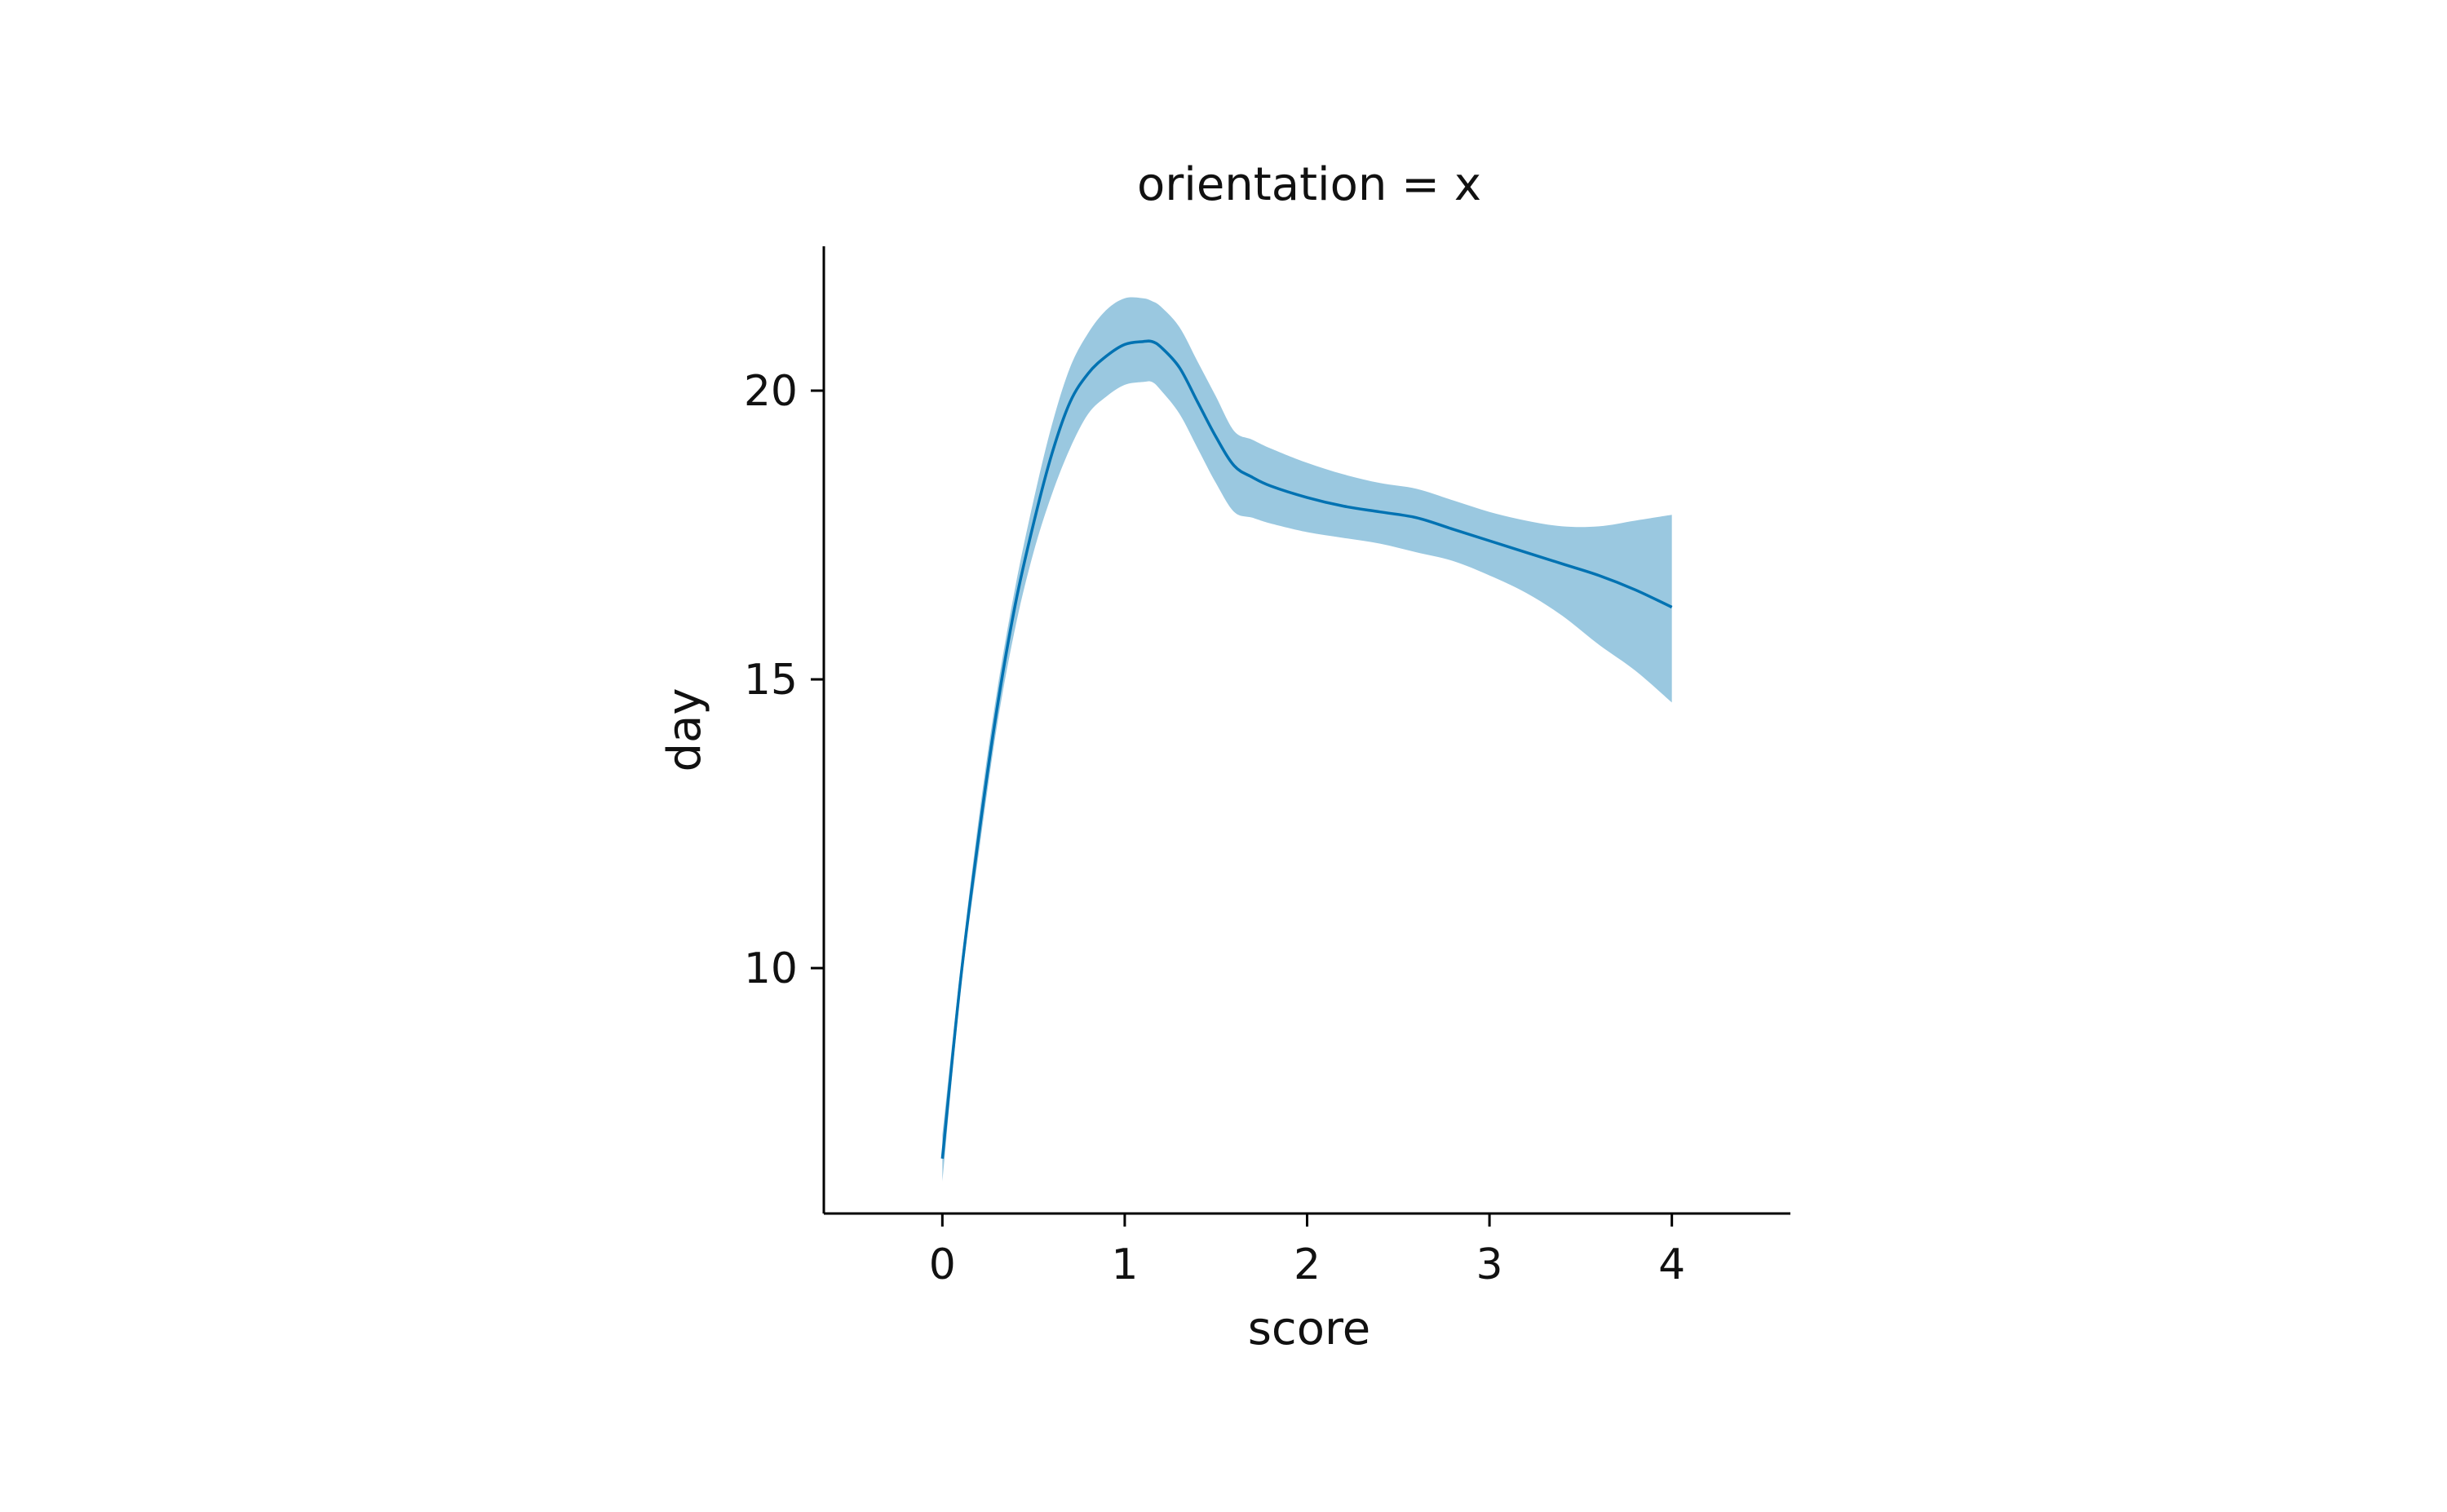 The width and height of the screenshot is (2447, 1512). Describe the element at coordinates (771, 969) in the screenshot. I see `y-tick-label: 10` at that location.